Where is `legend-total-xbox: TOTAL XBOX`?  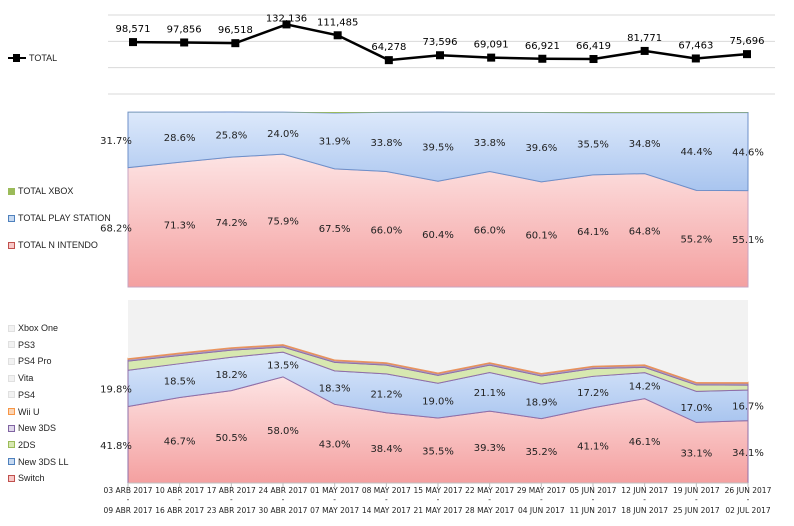
legend-total-xbox: TOTAL XBOX is located at coordinates (40, 191).